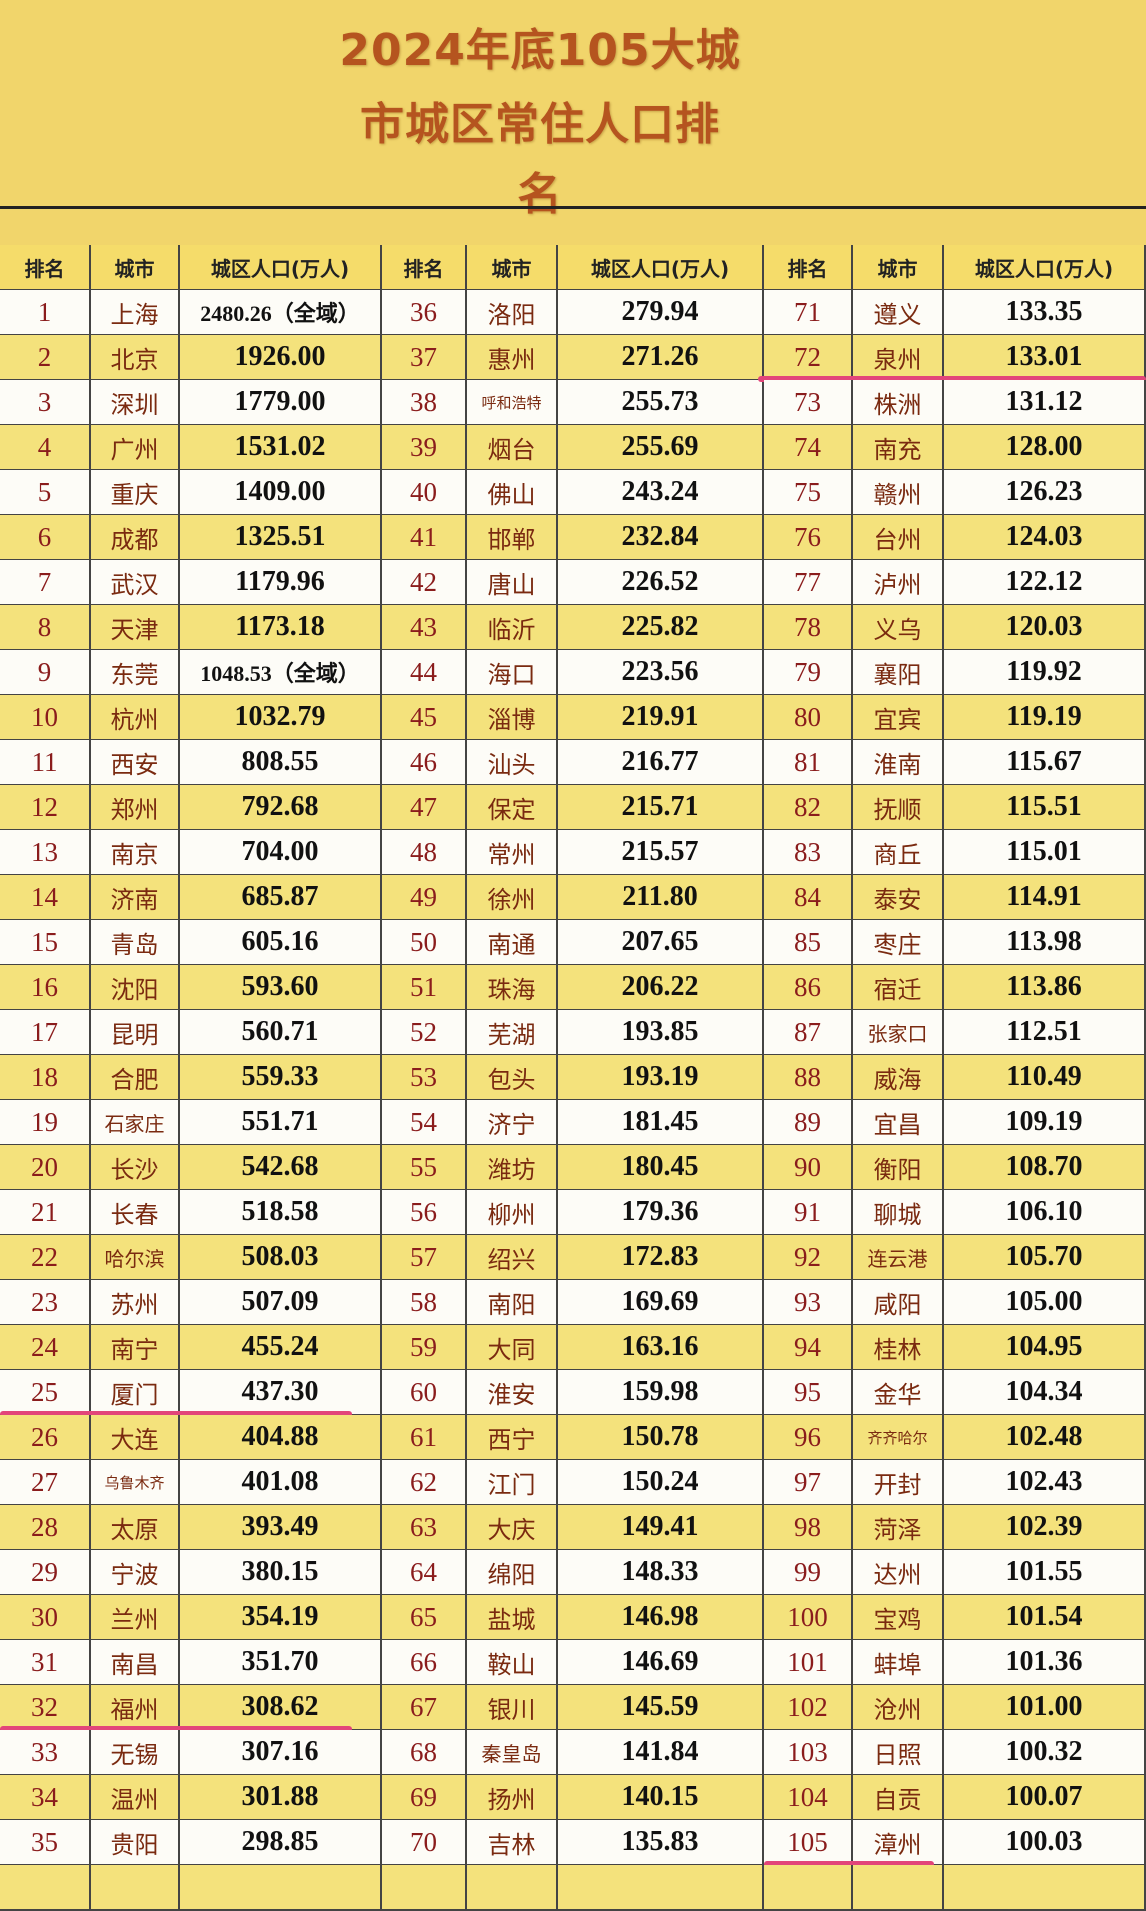 This screenshot has width=1146, height=1911. I want to click on table-row: 42 唐山 226.52, so click(573, 583).